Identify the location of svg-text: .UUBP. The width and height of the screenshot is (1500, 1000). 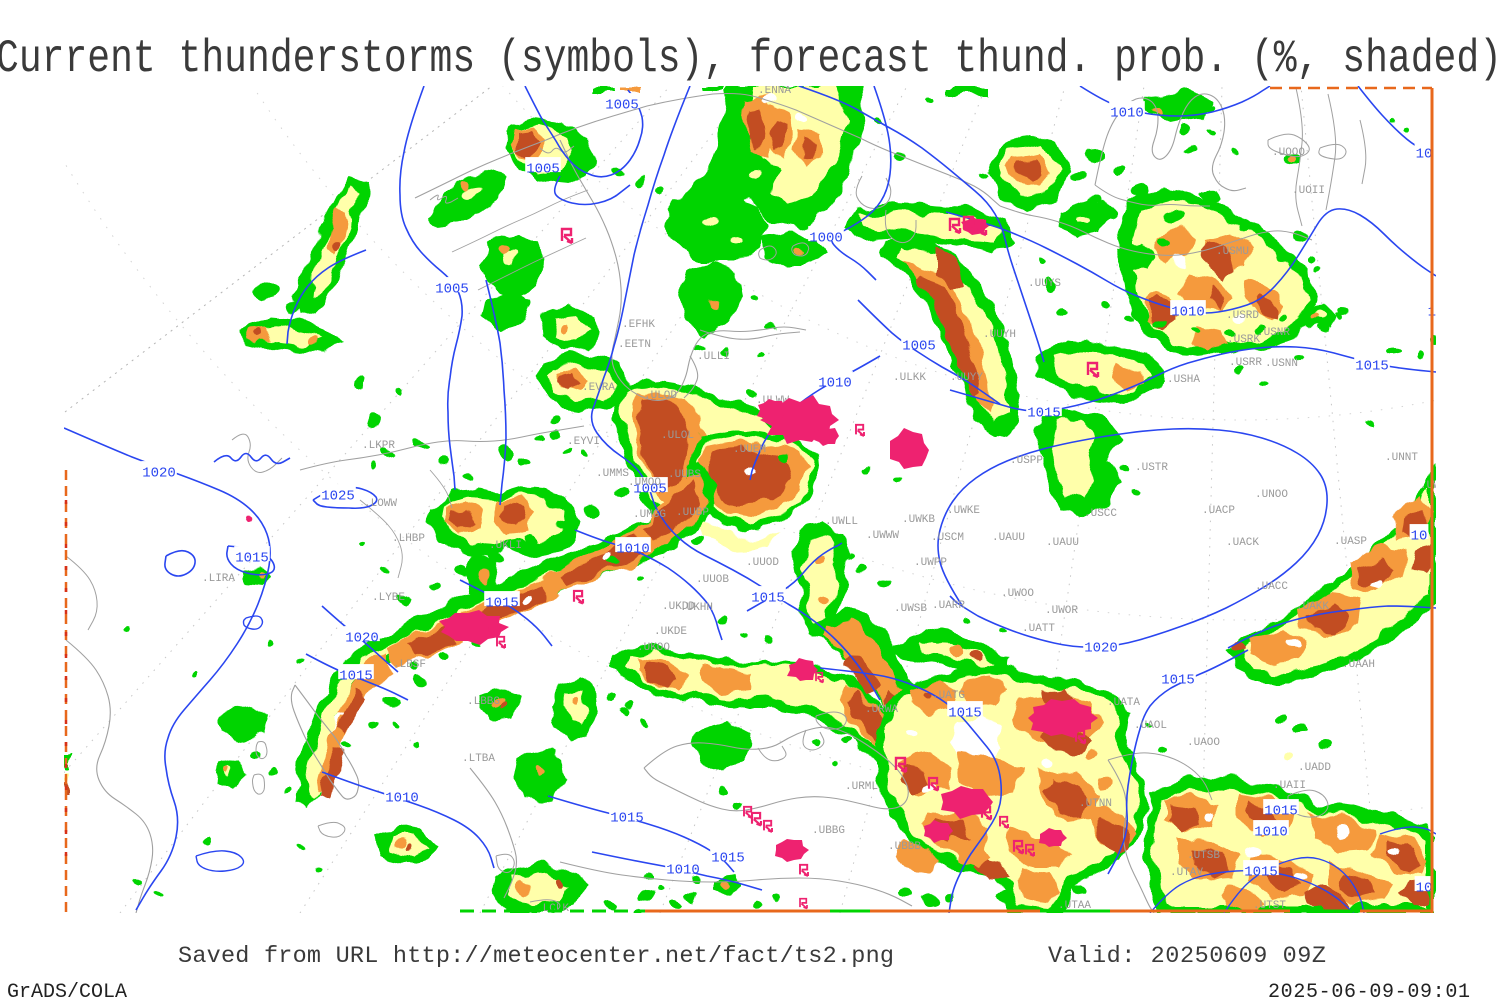
(692, 513).